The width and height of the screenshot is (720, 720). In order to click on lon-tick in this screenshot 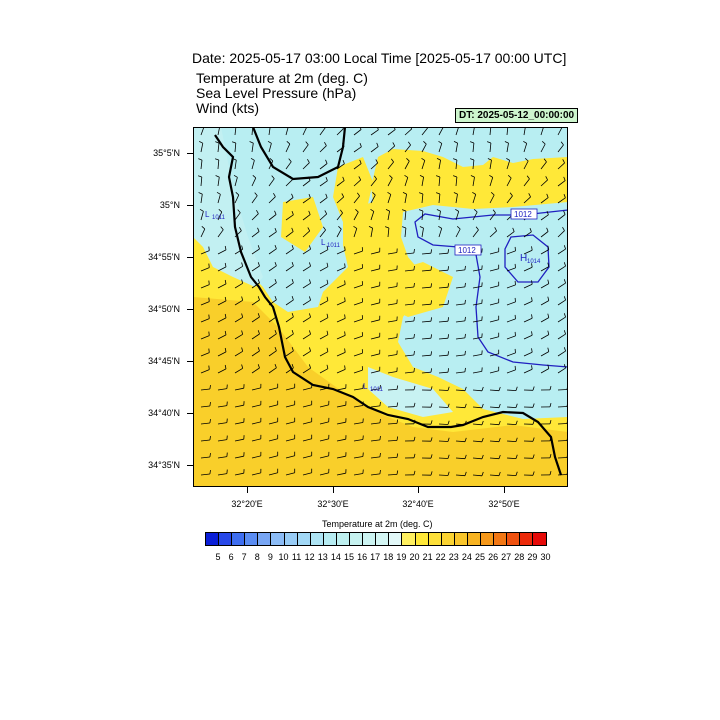, I will do `click(418, 490)`.